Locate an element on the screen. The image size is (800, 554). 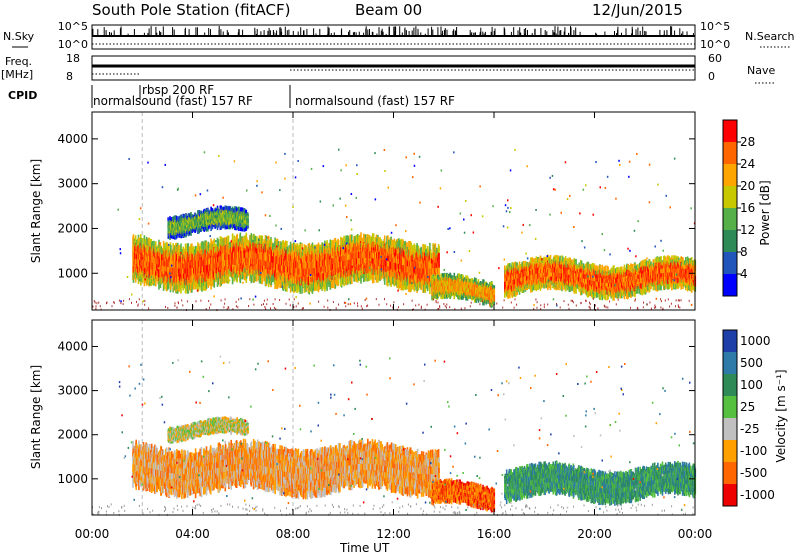
date-label: 12/Jun/2015 is located at coordinates (637, 10).